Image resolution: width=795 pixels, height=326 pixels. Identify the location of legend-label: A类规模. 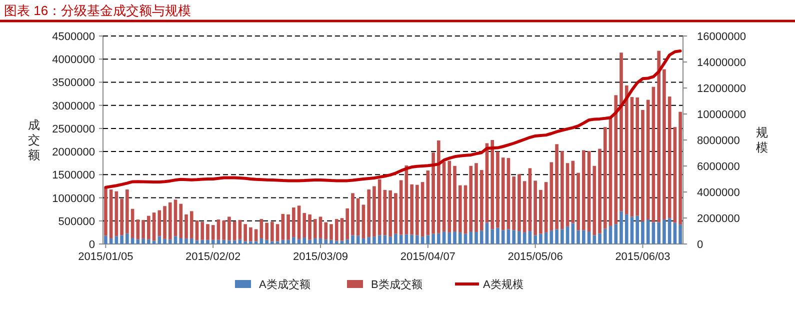
(503, 284).